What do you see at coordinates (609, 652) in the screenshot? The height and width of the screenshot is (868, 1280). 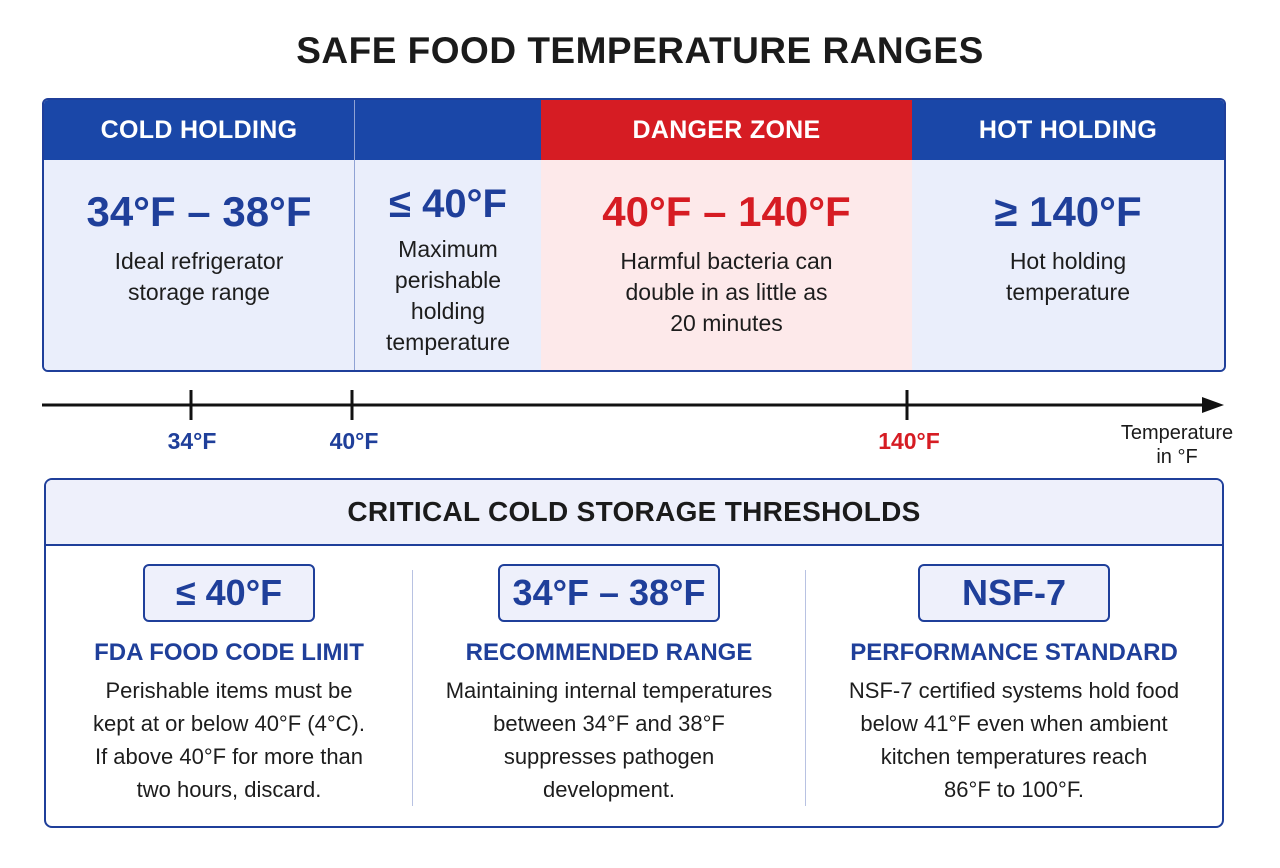 I see `threshold-label: RECOMMENDED RANGE` at bounding box center [609, 652].